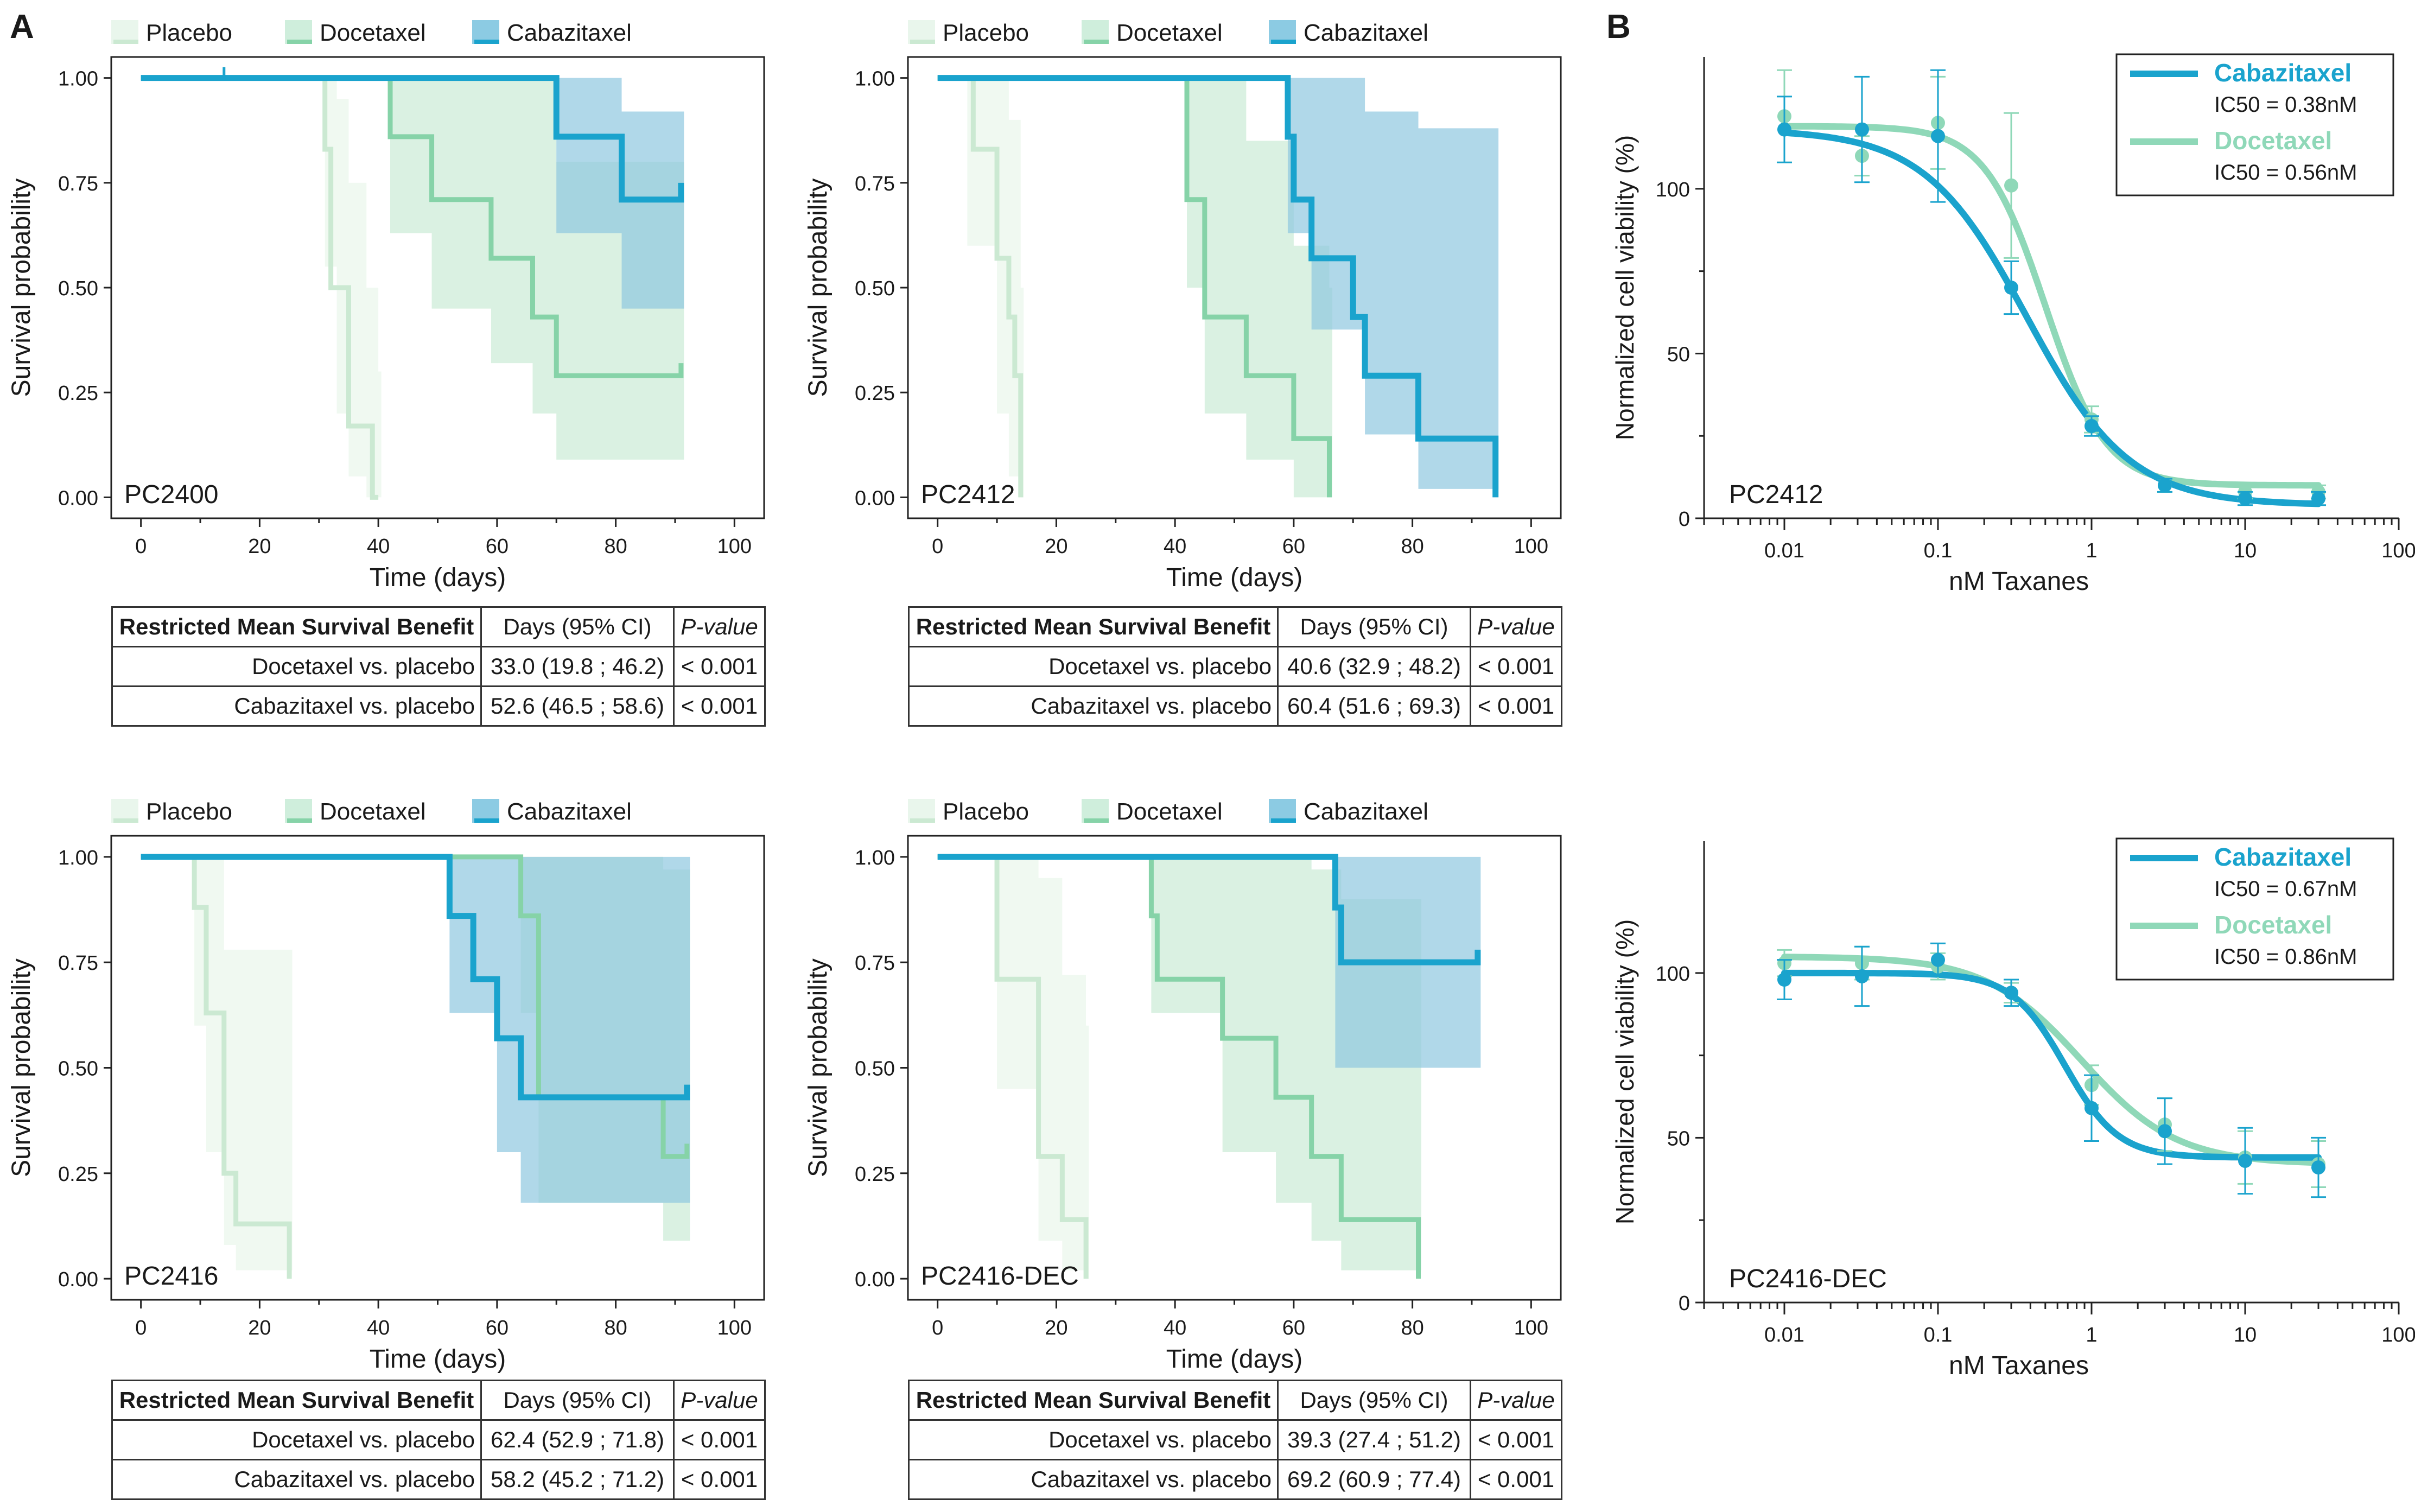 This screenshot has height=1512, width=2415. What do you see at coordinates (1938, 1335) in the screenshot?
I see `x-tick-label: 0.1` at bounding box center [1938, 1335].